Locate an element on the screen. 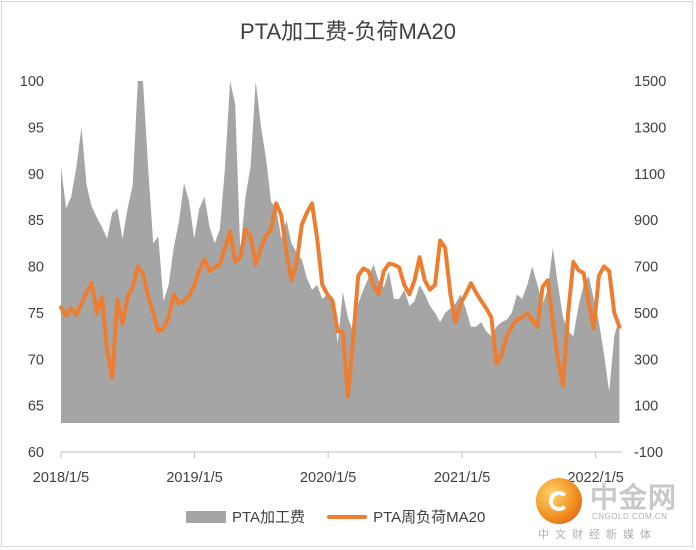 The width and height of the screenshot is (696, 550). legend-swatch-area is located at coordinates (206, 516).